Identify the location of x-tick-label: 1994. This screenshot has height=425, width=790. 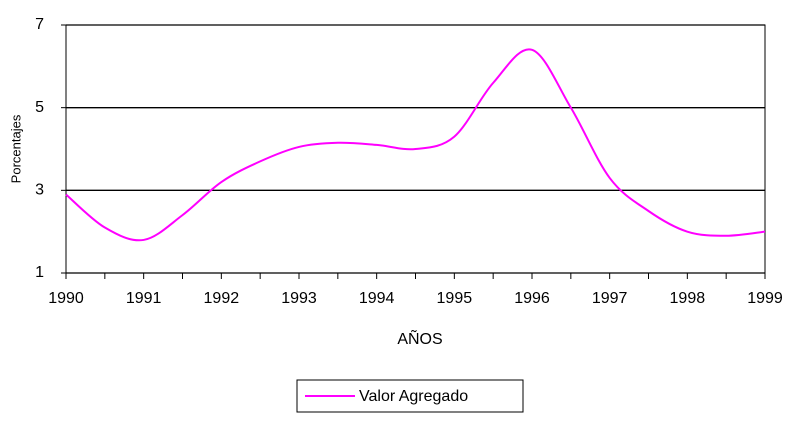
(377, 298).